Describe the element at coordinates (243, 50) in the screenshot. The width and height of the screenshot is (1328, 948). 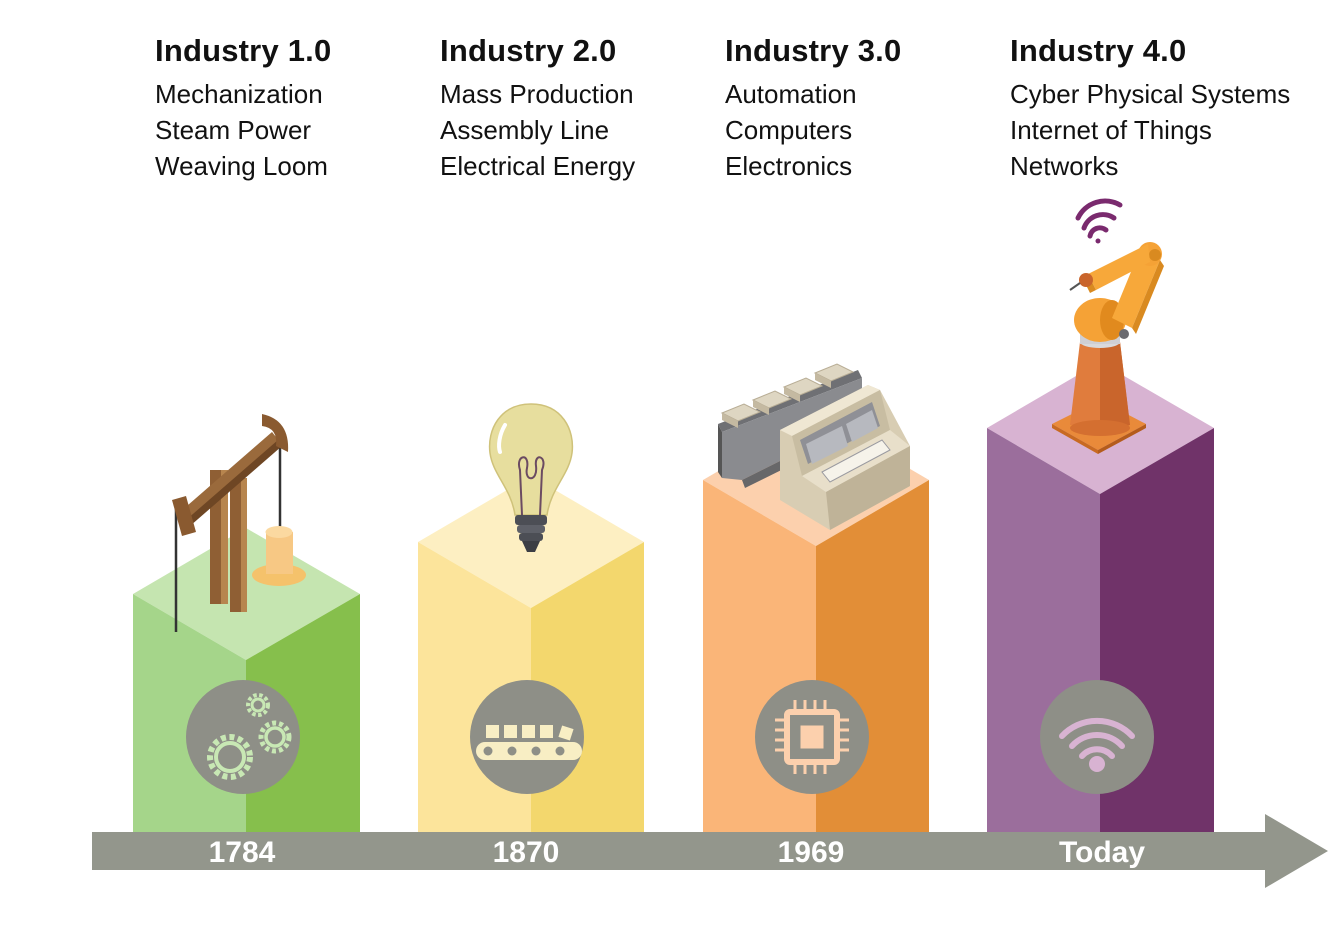
I see `stage-title: Industry 1.0` at that location.